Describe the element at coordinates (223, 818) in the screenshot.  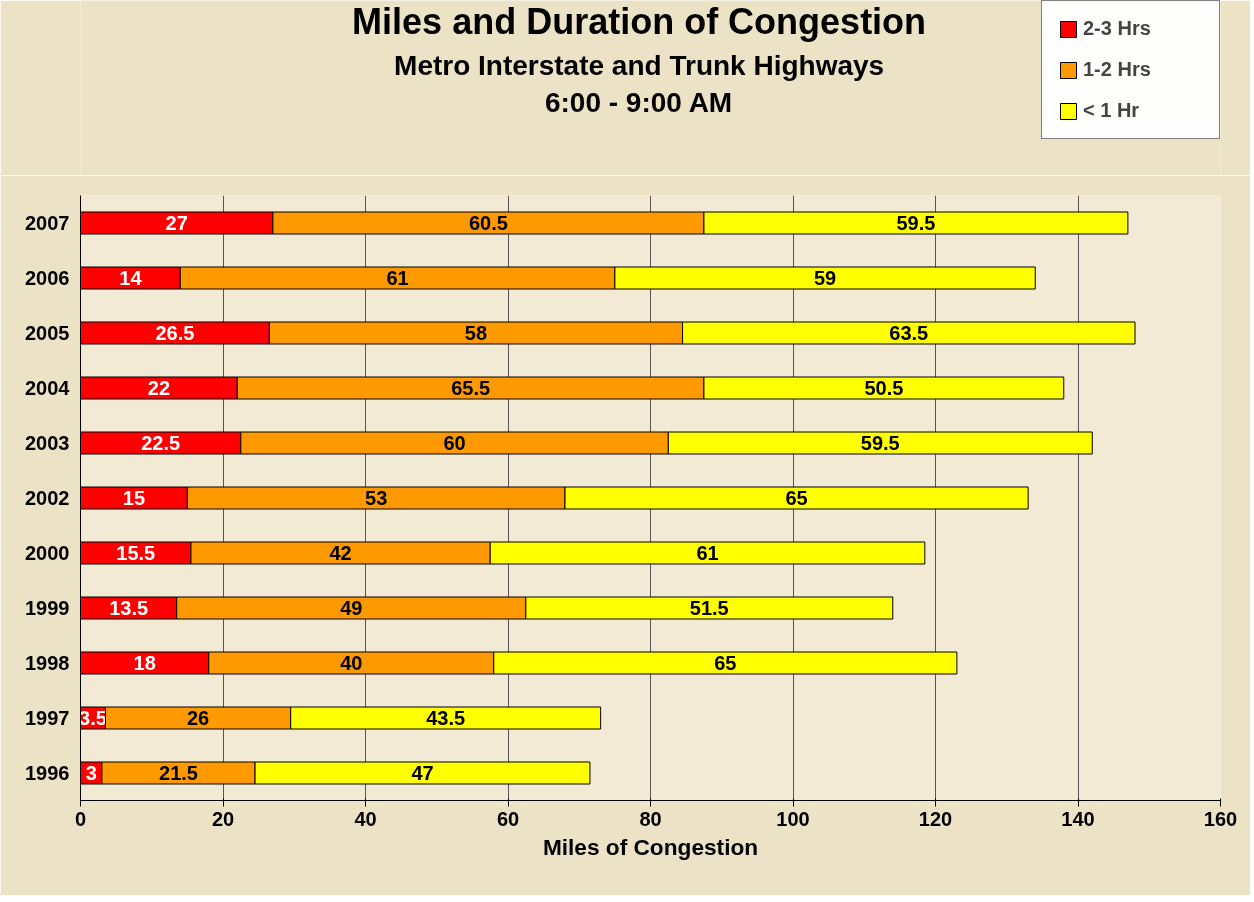
I see `x-tick-label: 20` at that location.